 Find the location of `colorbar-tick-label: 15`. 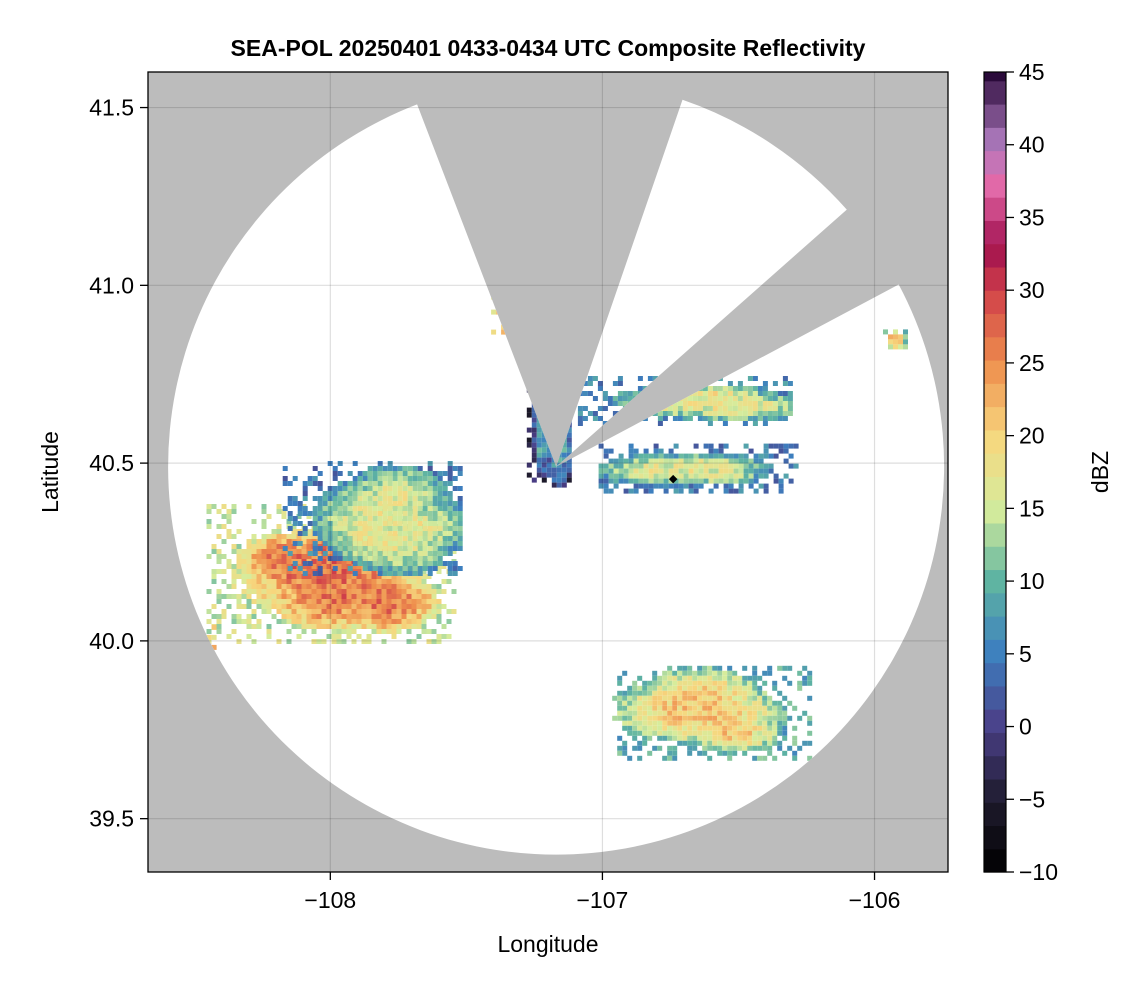

colorbar-tick-label: 15 is located at coordinates (1032, 508).